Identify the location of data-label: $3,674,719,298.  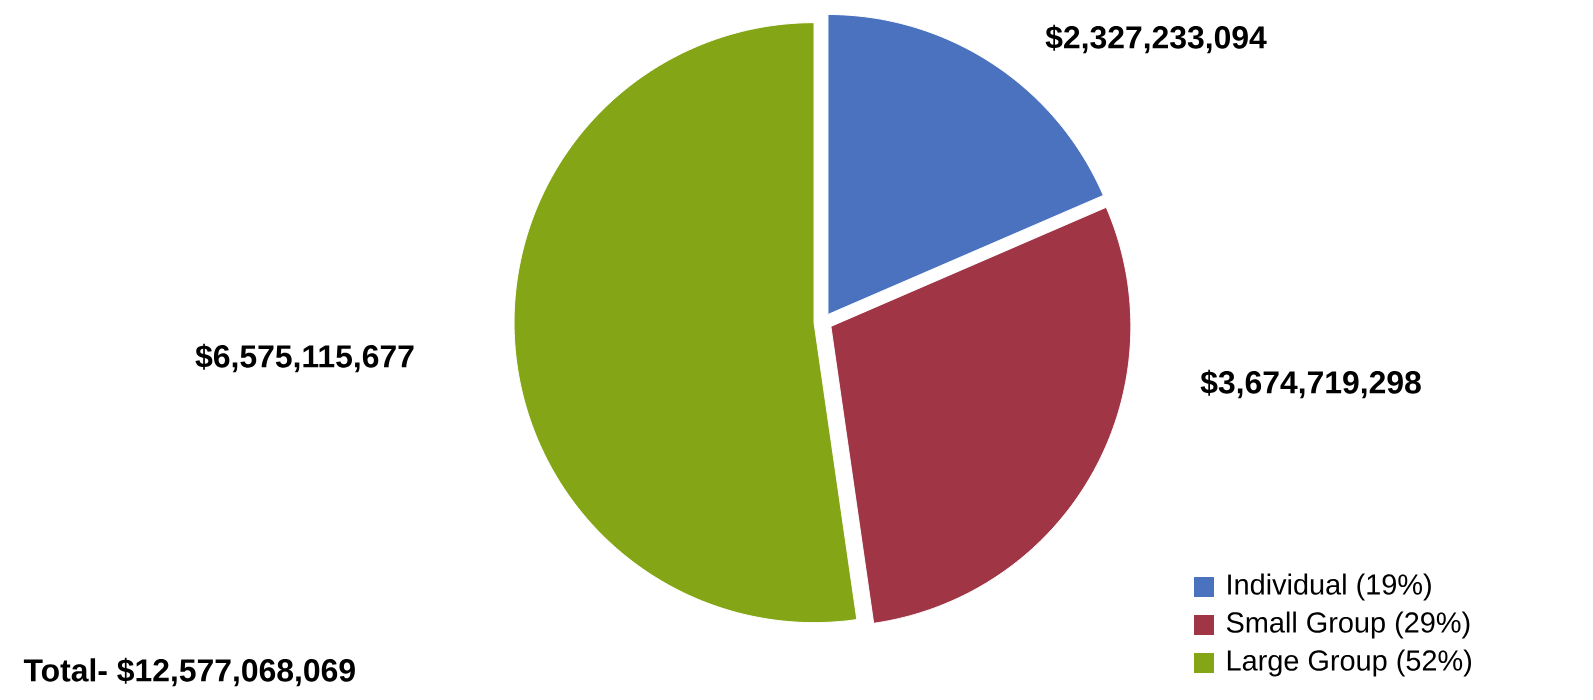
(1310, 384).